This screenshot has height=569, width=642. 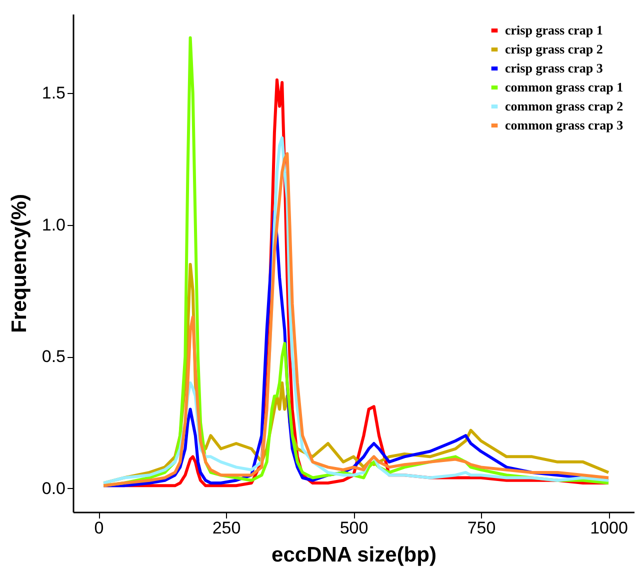 I want to click on x-tick-label: 0, so click(x=99, y=528).